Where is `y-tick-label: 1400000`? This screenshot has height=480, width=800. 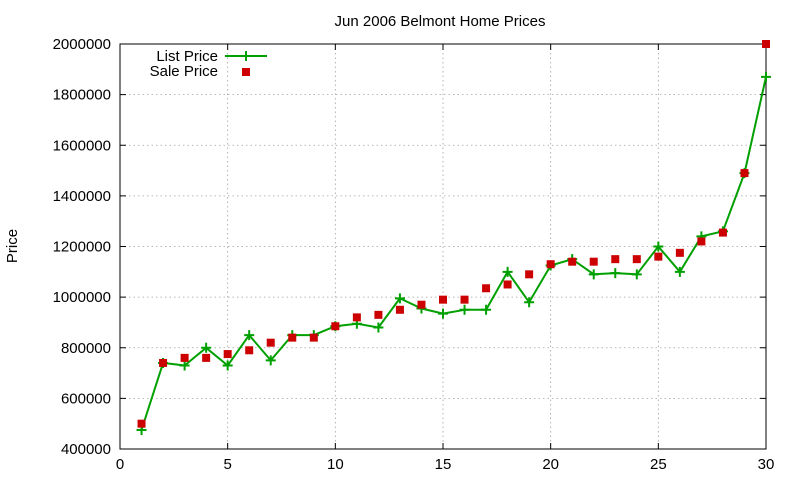
y-tick-label: 1400000 is located at coordinates (82, 196).